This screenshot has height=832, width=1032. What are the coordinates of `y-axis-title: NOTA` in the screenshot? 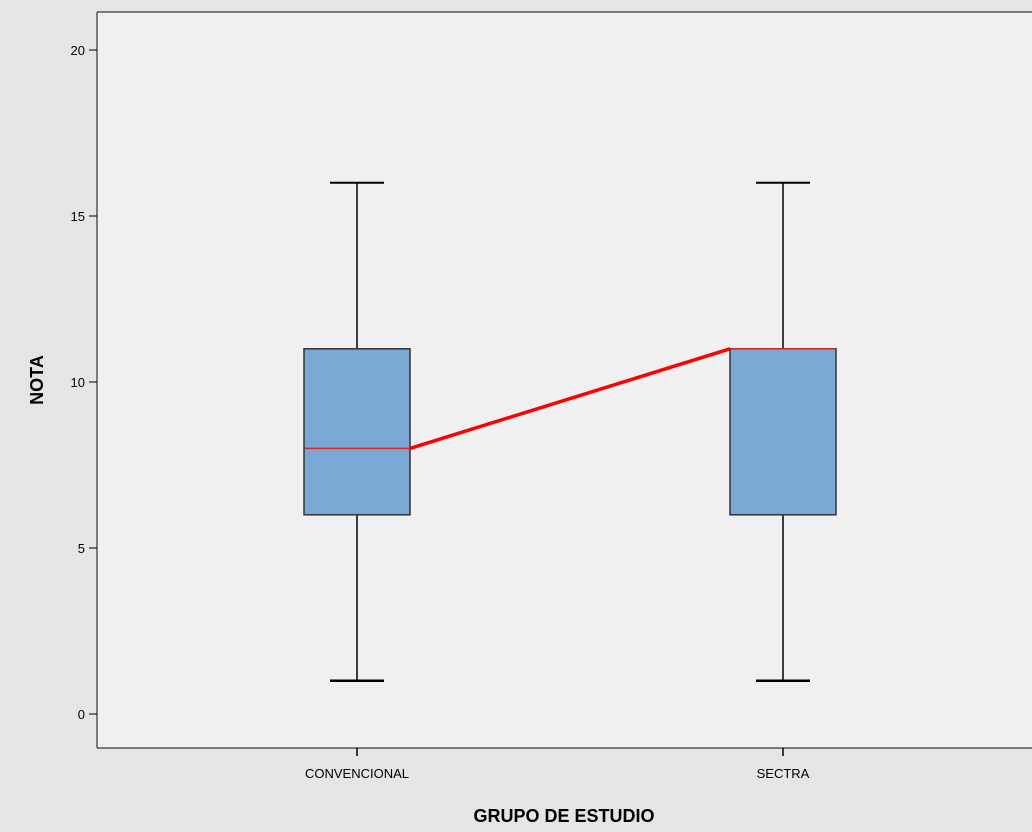 It's located at (37, 380).